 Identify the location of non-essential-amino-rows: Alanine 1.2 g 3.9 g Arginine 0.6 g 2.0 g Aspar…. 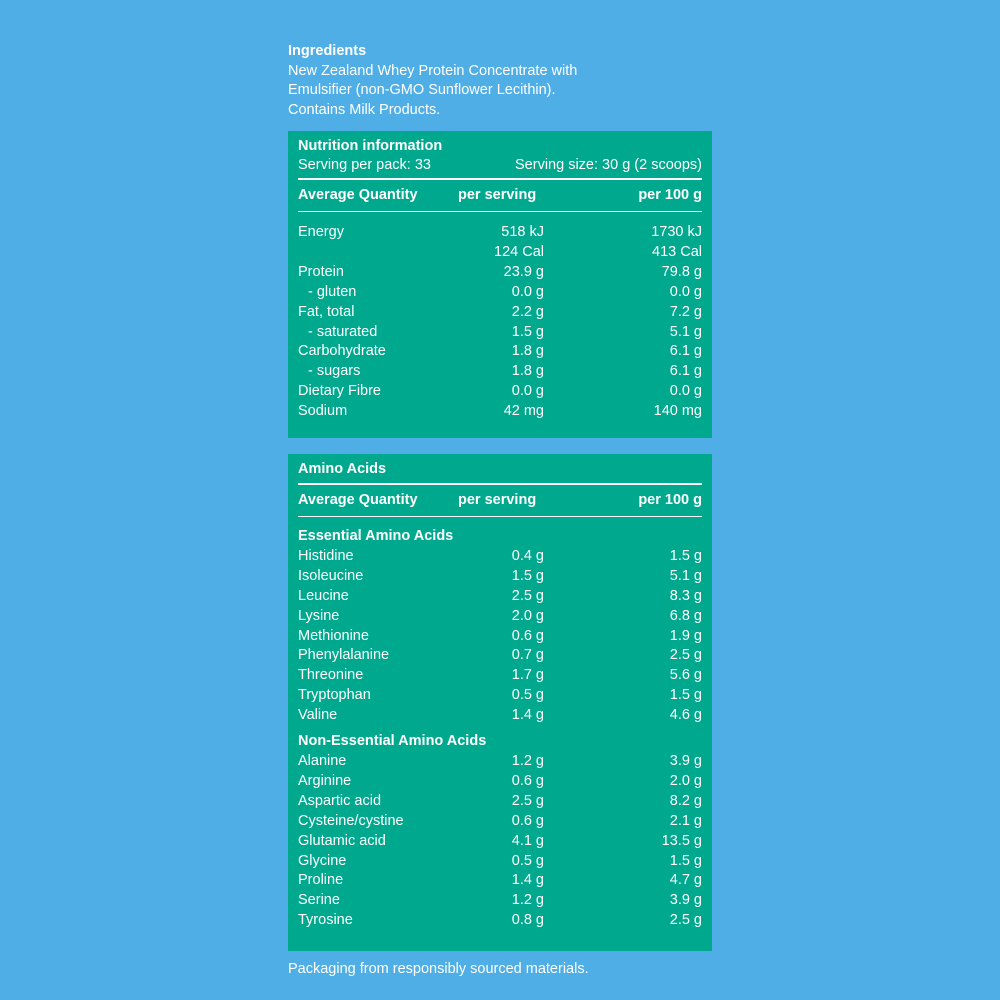
(500, 841).